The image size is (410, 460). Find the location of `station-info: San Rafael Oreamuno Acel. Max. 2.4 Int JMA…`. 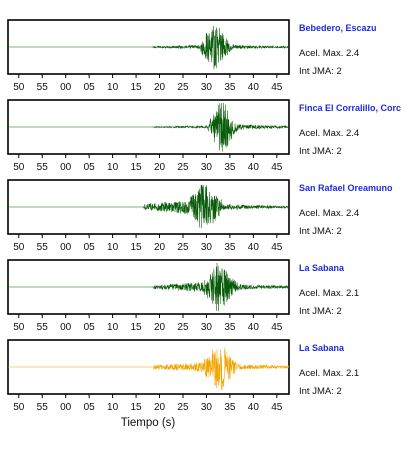

station-info: San Rafael Oreamuno Acel. Max. 2.4 Int JMA… is located at coordinates (354, 213).